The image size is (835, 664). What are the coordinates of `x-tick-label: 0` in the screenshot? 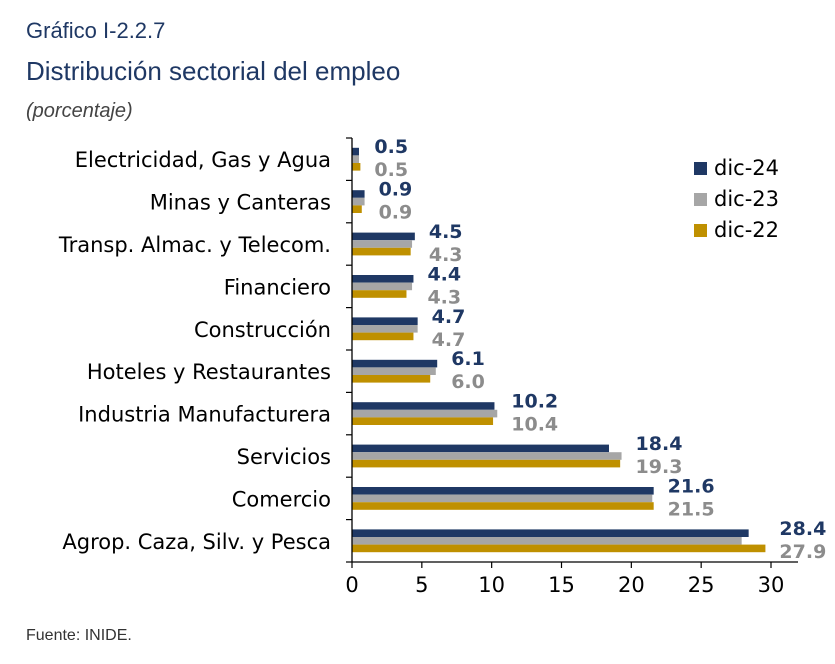 It's located at (351, 585).